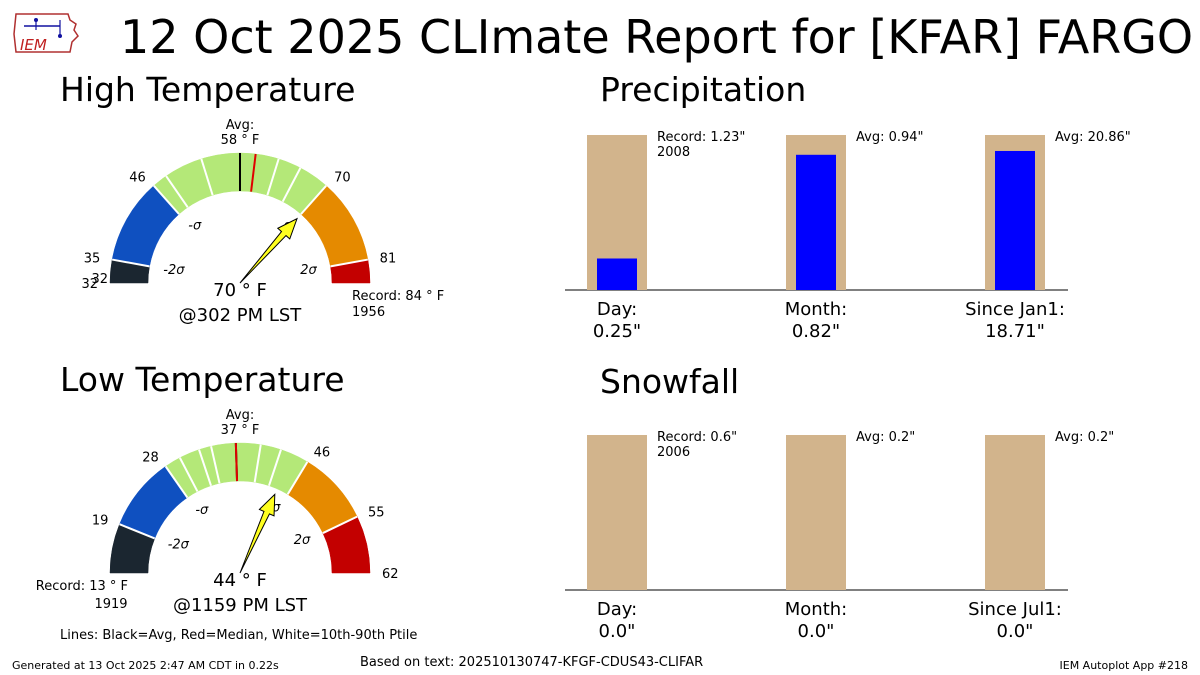  I want to click on gauge-tick-label: 19, so click(100, 521).